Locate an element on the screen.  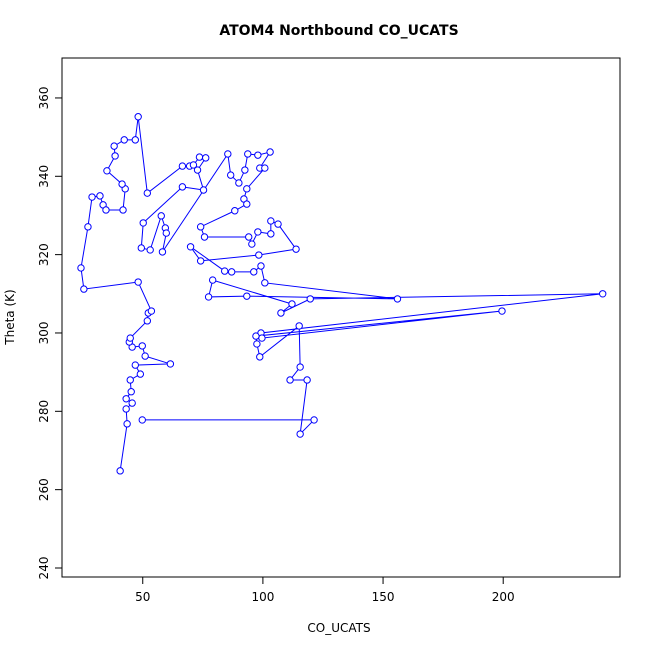
y-tick-label: 280 is located at coordinates (44, 411).